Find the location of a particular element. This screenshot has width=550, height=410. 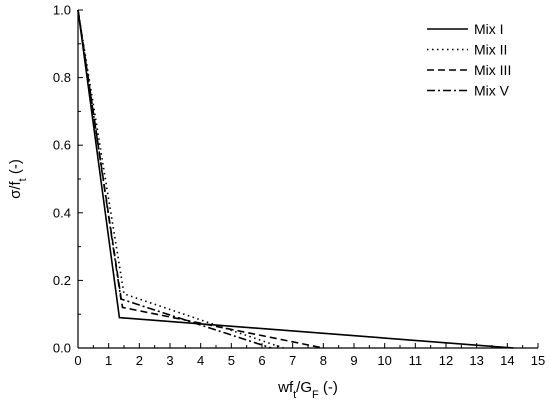

y-tick-label: 1.0 is located at coordinates (62, 10).